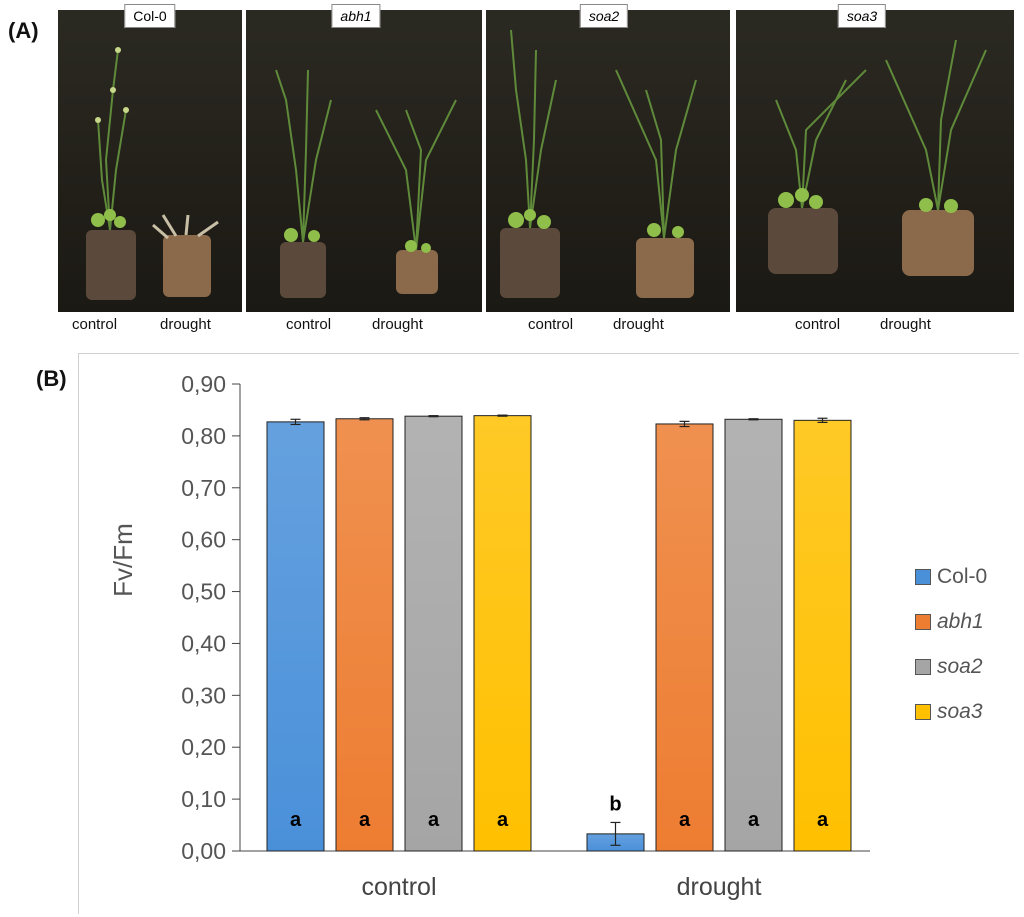 Image resolution: width=1024 pixels, height=917 pixels. I want to click on legend-item-soa3: soa3, so click(951, 712).